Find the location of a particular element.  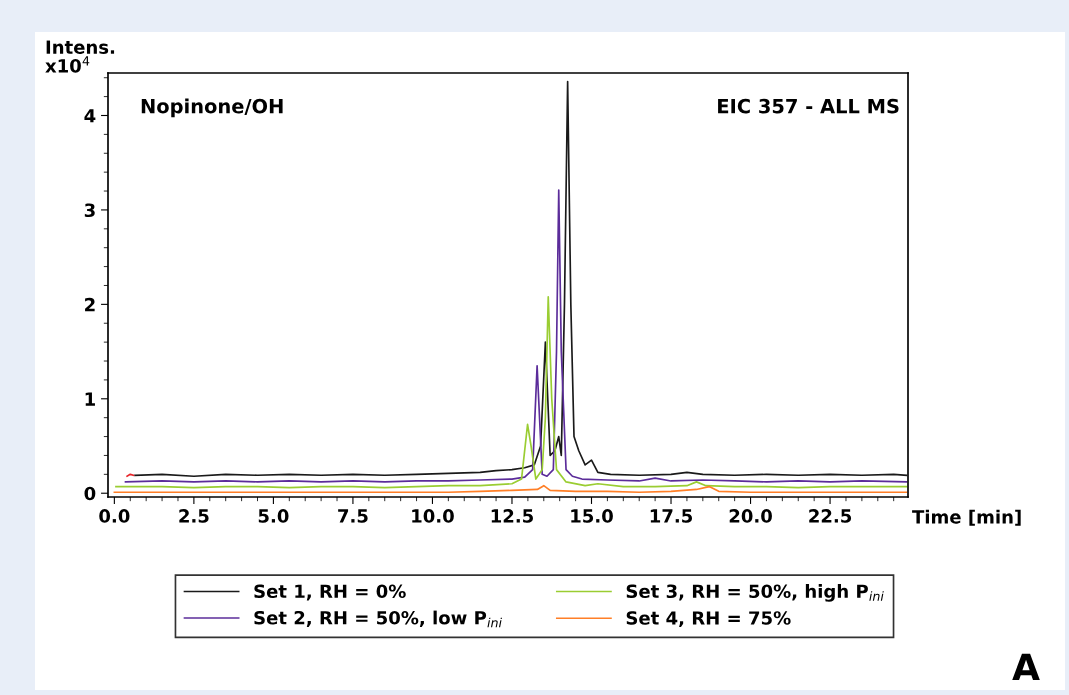

x-tick-label: 2.5 is located at coordinates (194, 516).